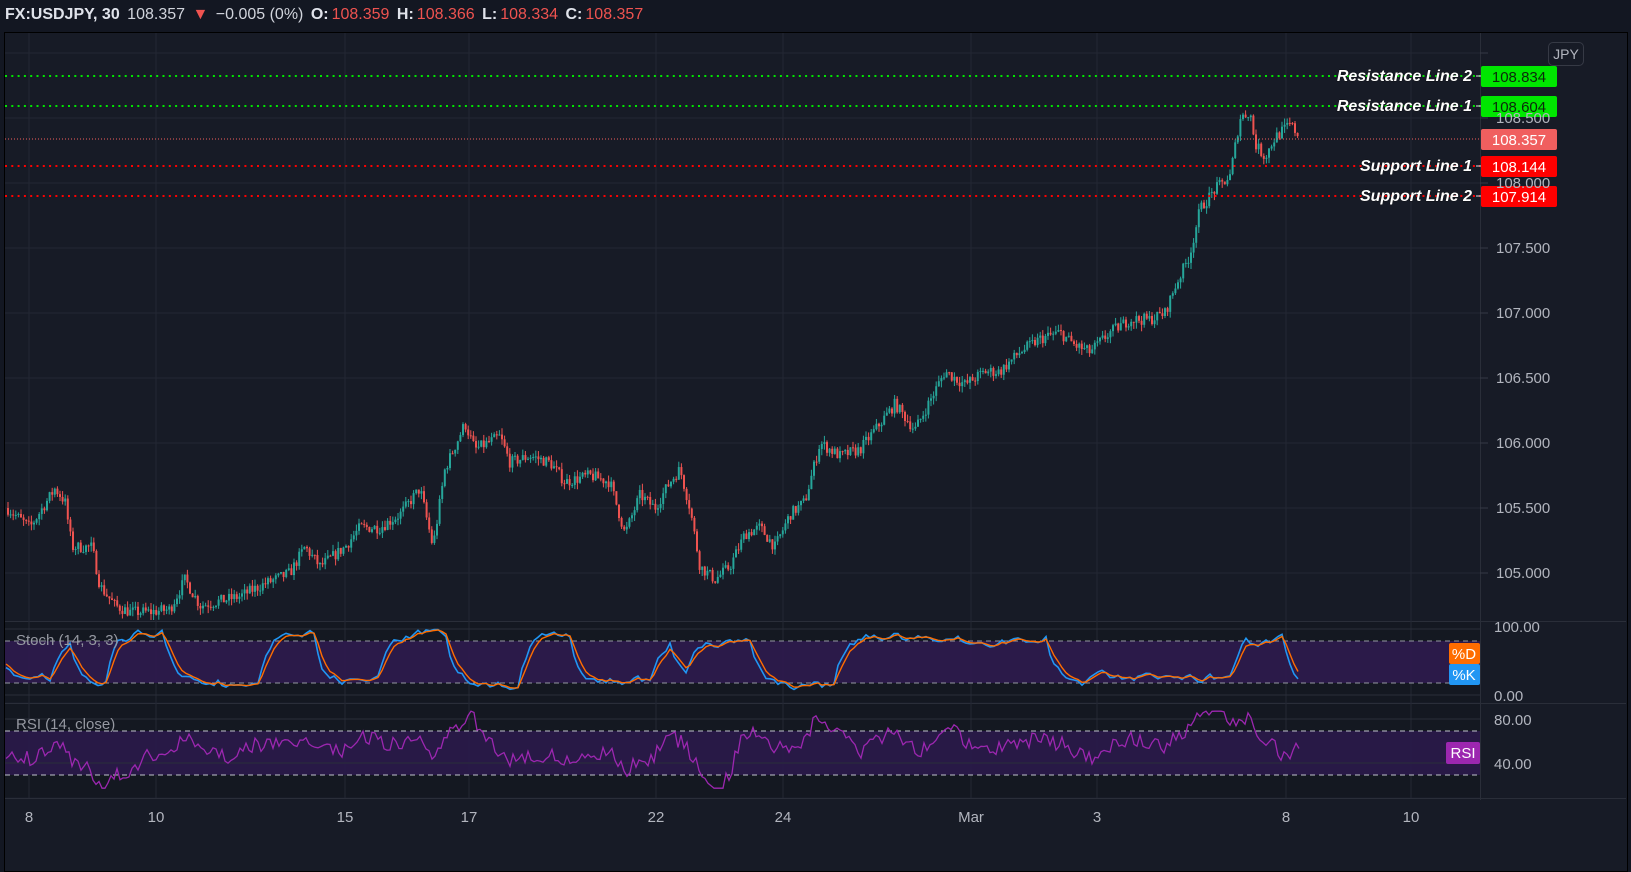  I want to click on close-value: 108.357, so click(614, 14).